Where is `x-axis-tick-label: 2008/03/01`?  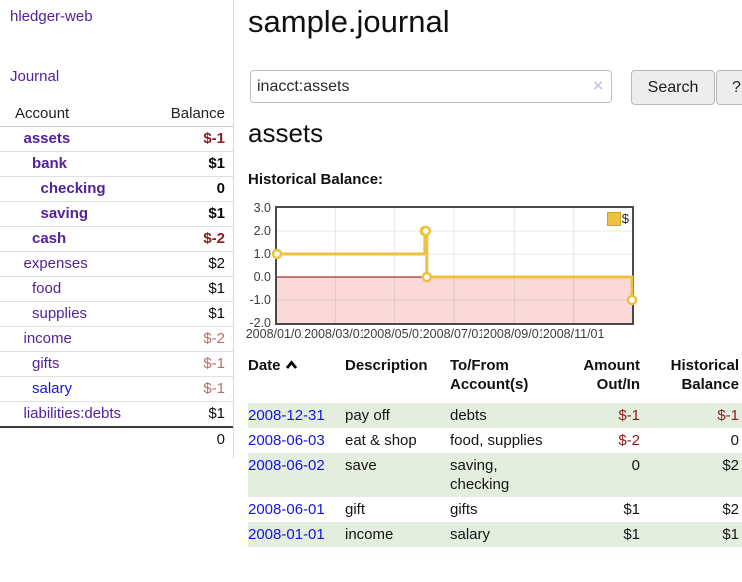 x-axis-tick-label: 2008/03/01 is located at coordinates (335, 334).